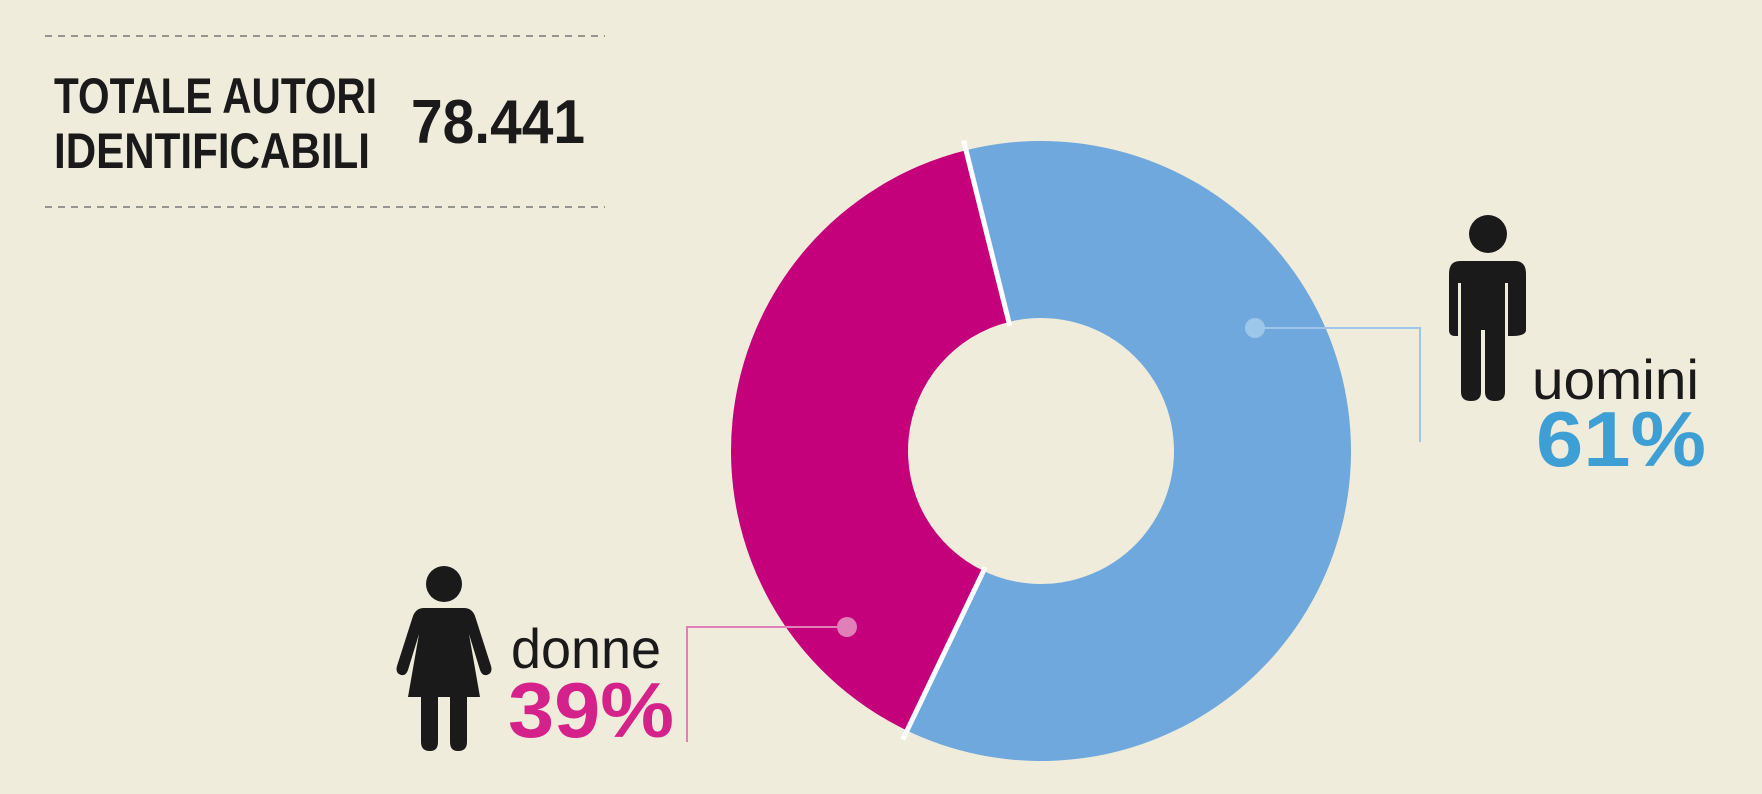  I want to click on woman-icon, so click(444, 658).